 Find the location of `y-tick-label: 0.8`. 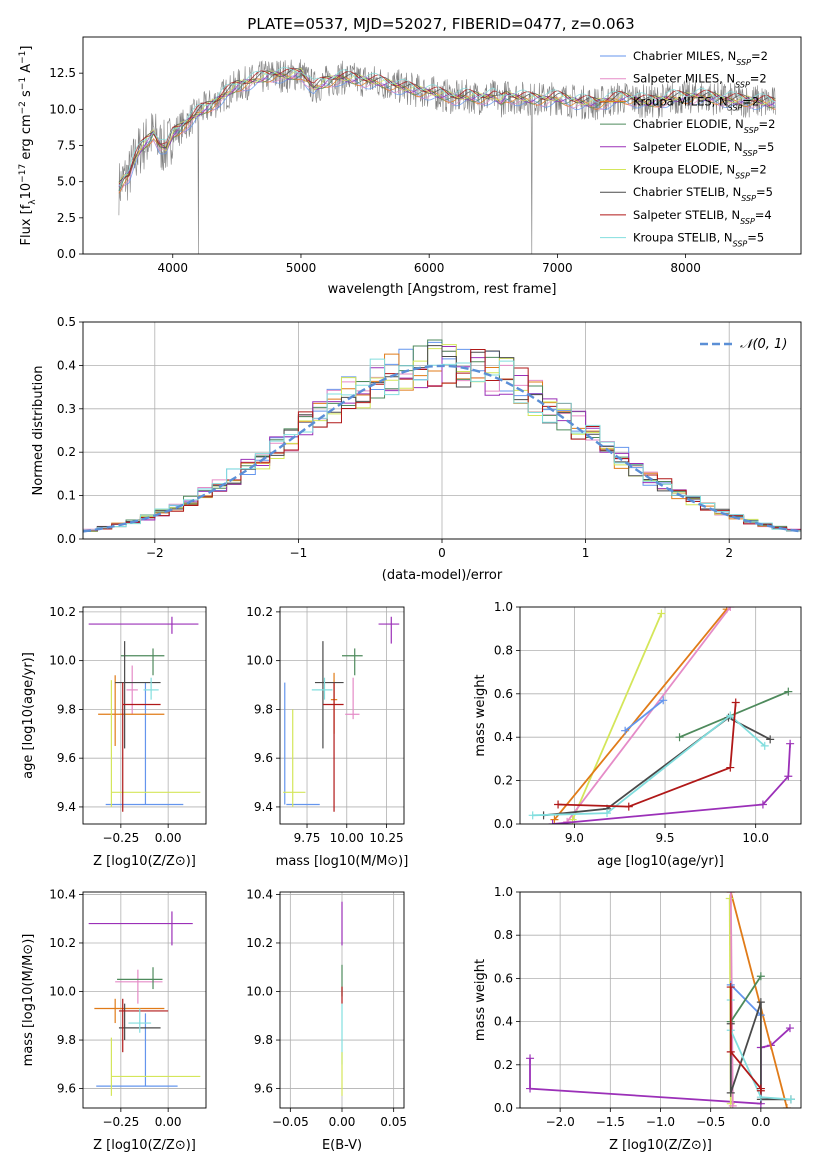

y-tick-label: 0.8 is located at coordinates (503, 935).